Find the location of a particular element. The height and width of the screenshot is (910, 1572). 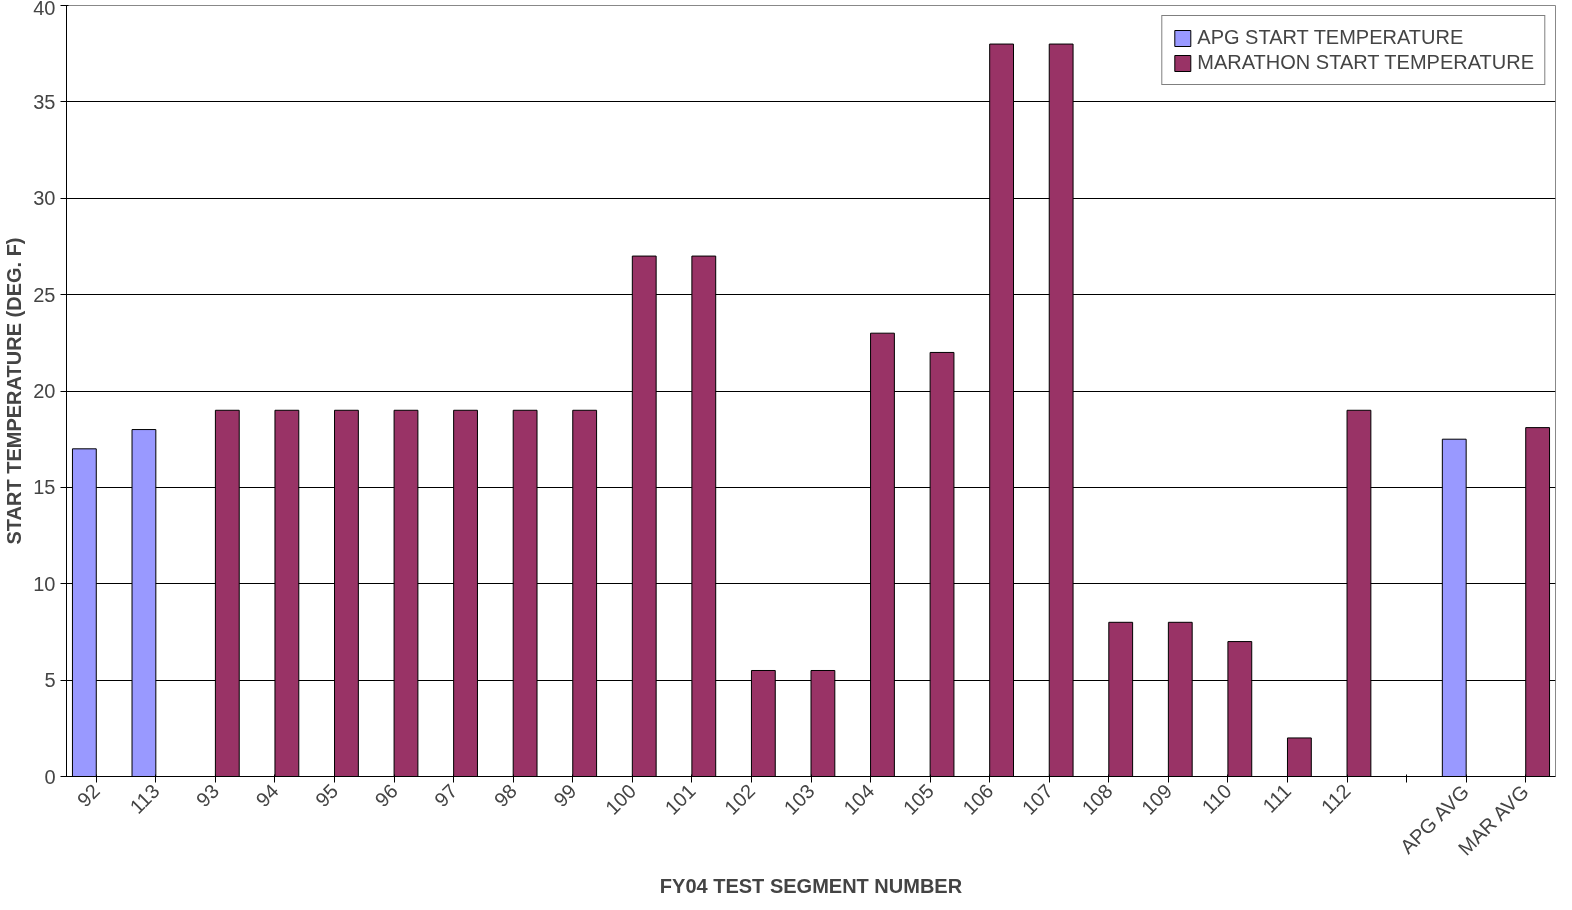

y-tick-label: 30 is located at coordinates (44, 198).